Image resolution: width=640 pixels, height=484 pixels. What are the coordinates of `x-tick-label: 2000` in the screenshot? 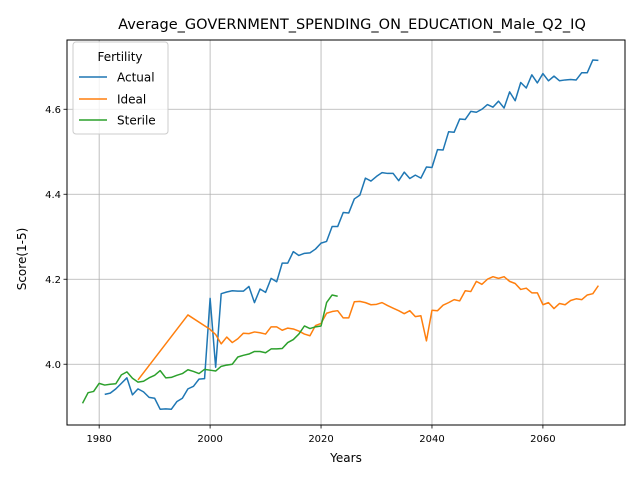 It's located at (209, 439).